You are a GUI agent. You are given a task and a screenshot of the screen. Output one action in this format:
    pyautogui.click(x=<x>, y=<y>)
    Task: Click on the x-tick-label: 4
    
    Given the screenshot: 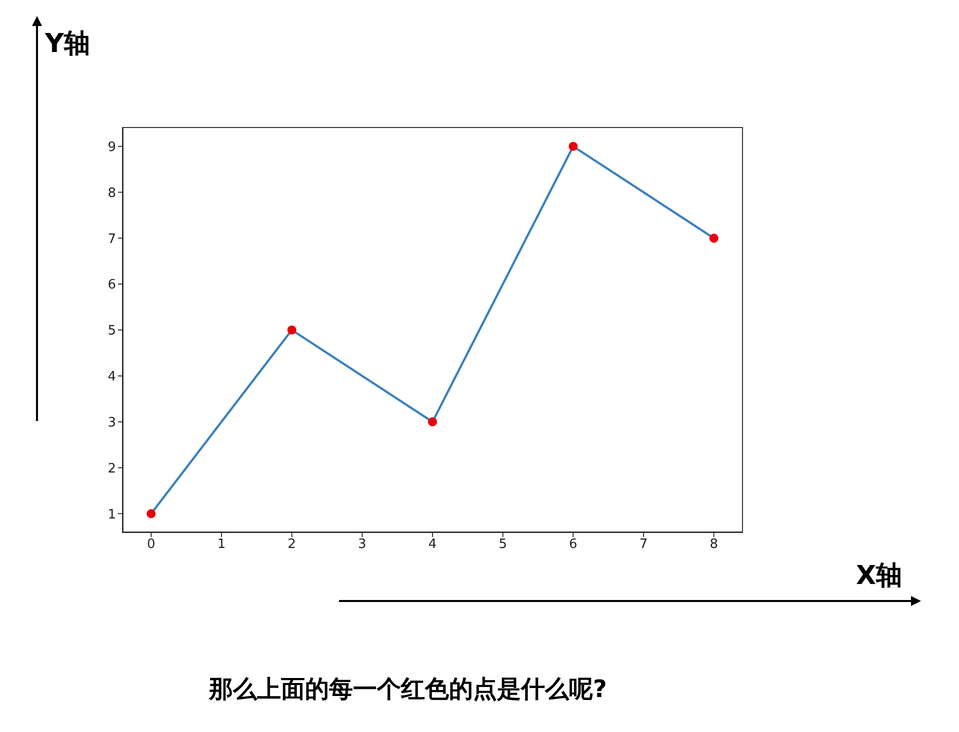 What is the action you would take?
    pyautogui.click(x=432, y=544)
    